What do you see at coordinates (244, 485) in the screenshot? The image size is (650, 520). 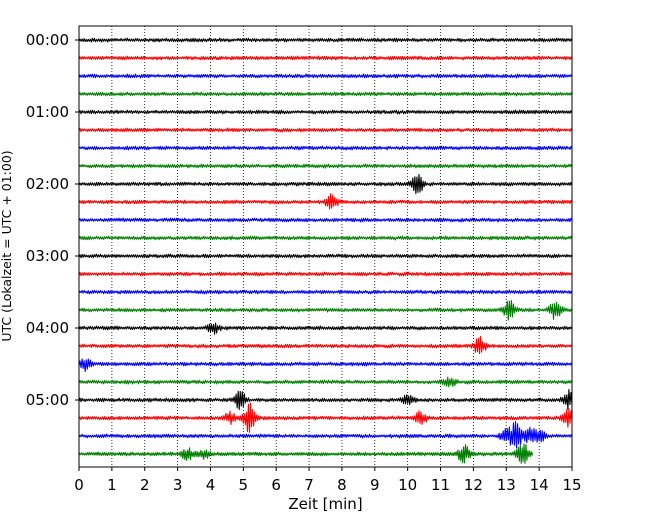 I see `x-tick-label-5: 5` at bounding box center [244, 485].